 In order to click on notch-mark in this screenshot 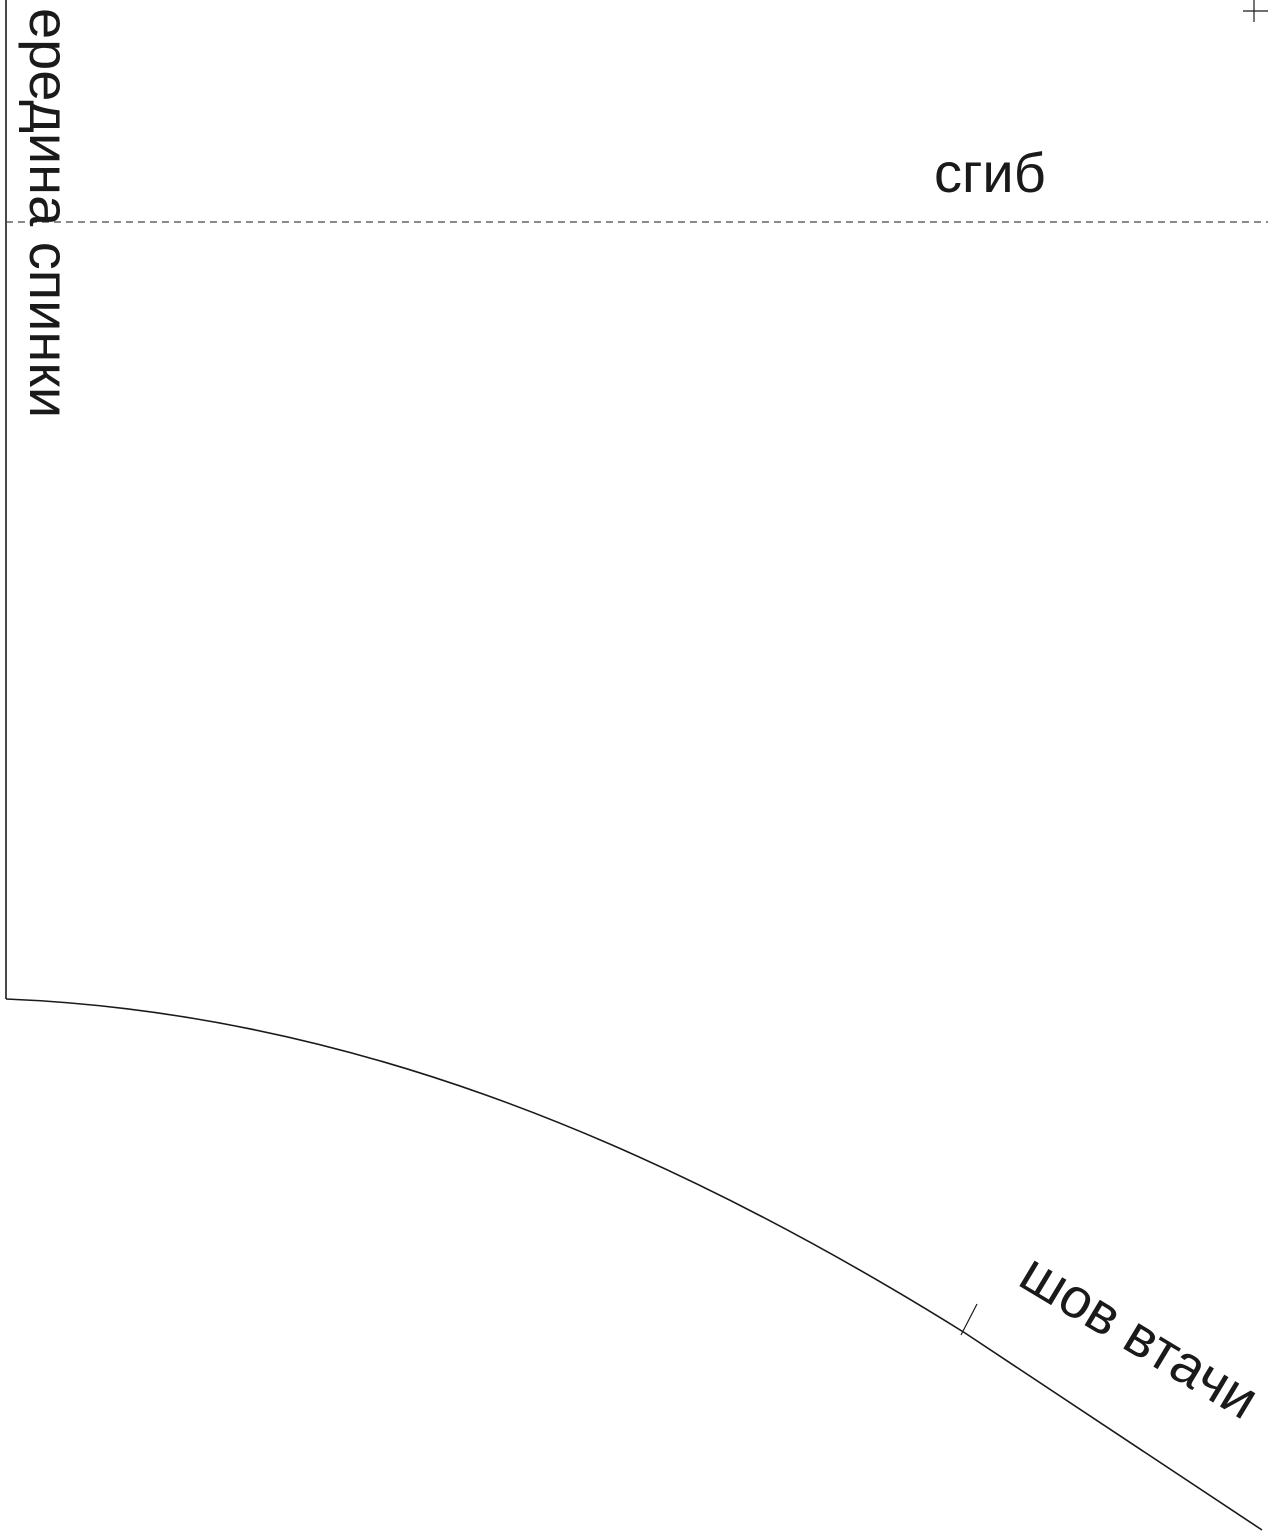, I will do `click(969, 1319)`.